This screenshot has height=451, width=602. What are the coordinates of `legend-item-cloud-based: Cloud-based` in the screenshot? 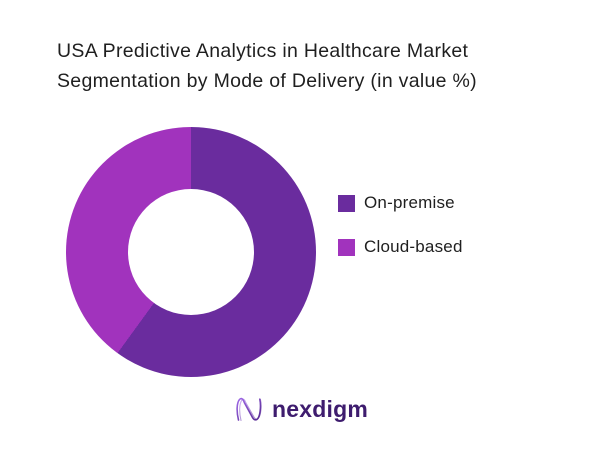 It's located at (400, 247).